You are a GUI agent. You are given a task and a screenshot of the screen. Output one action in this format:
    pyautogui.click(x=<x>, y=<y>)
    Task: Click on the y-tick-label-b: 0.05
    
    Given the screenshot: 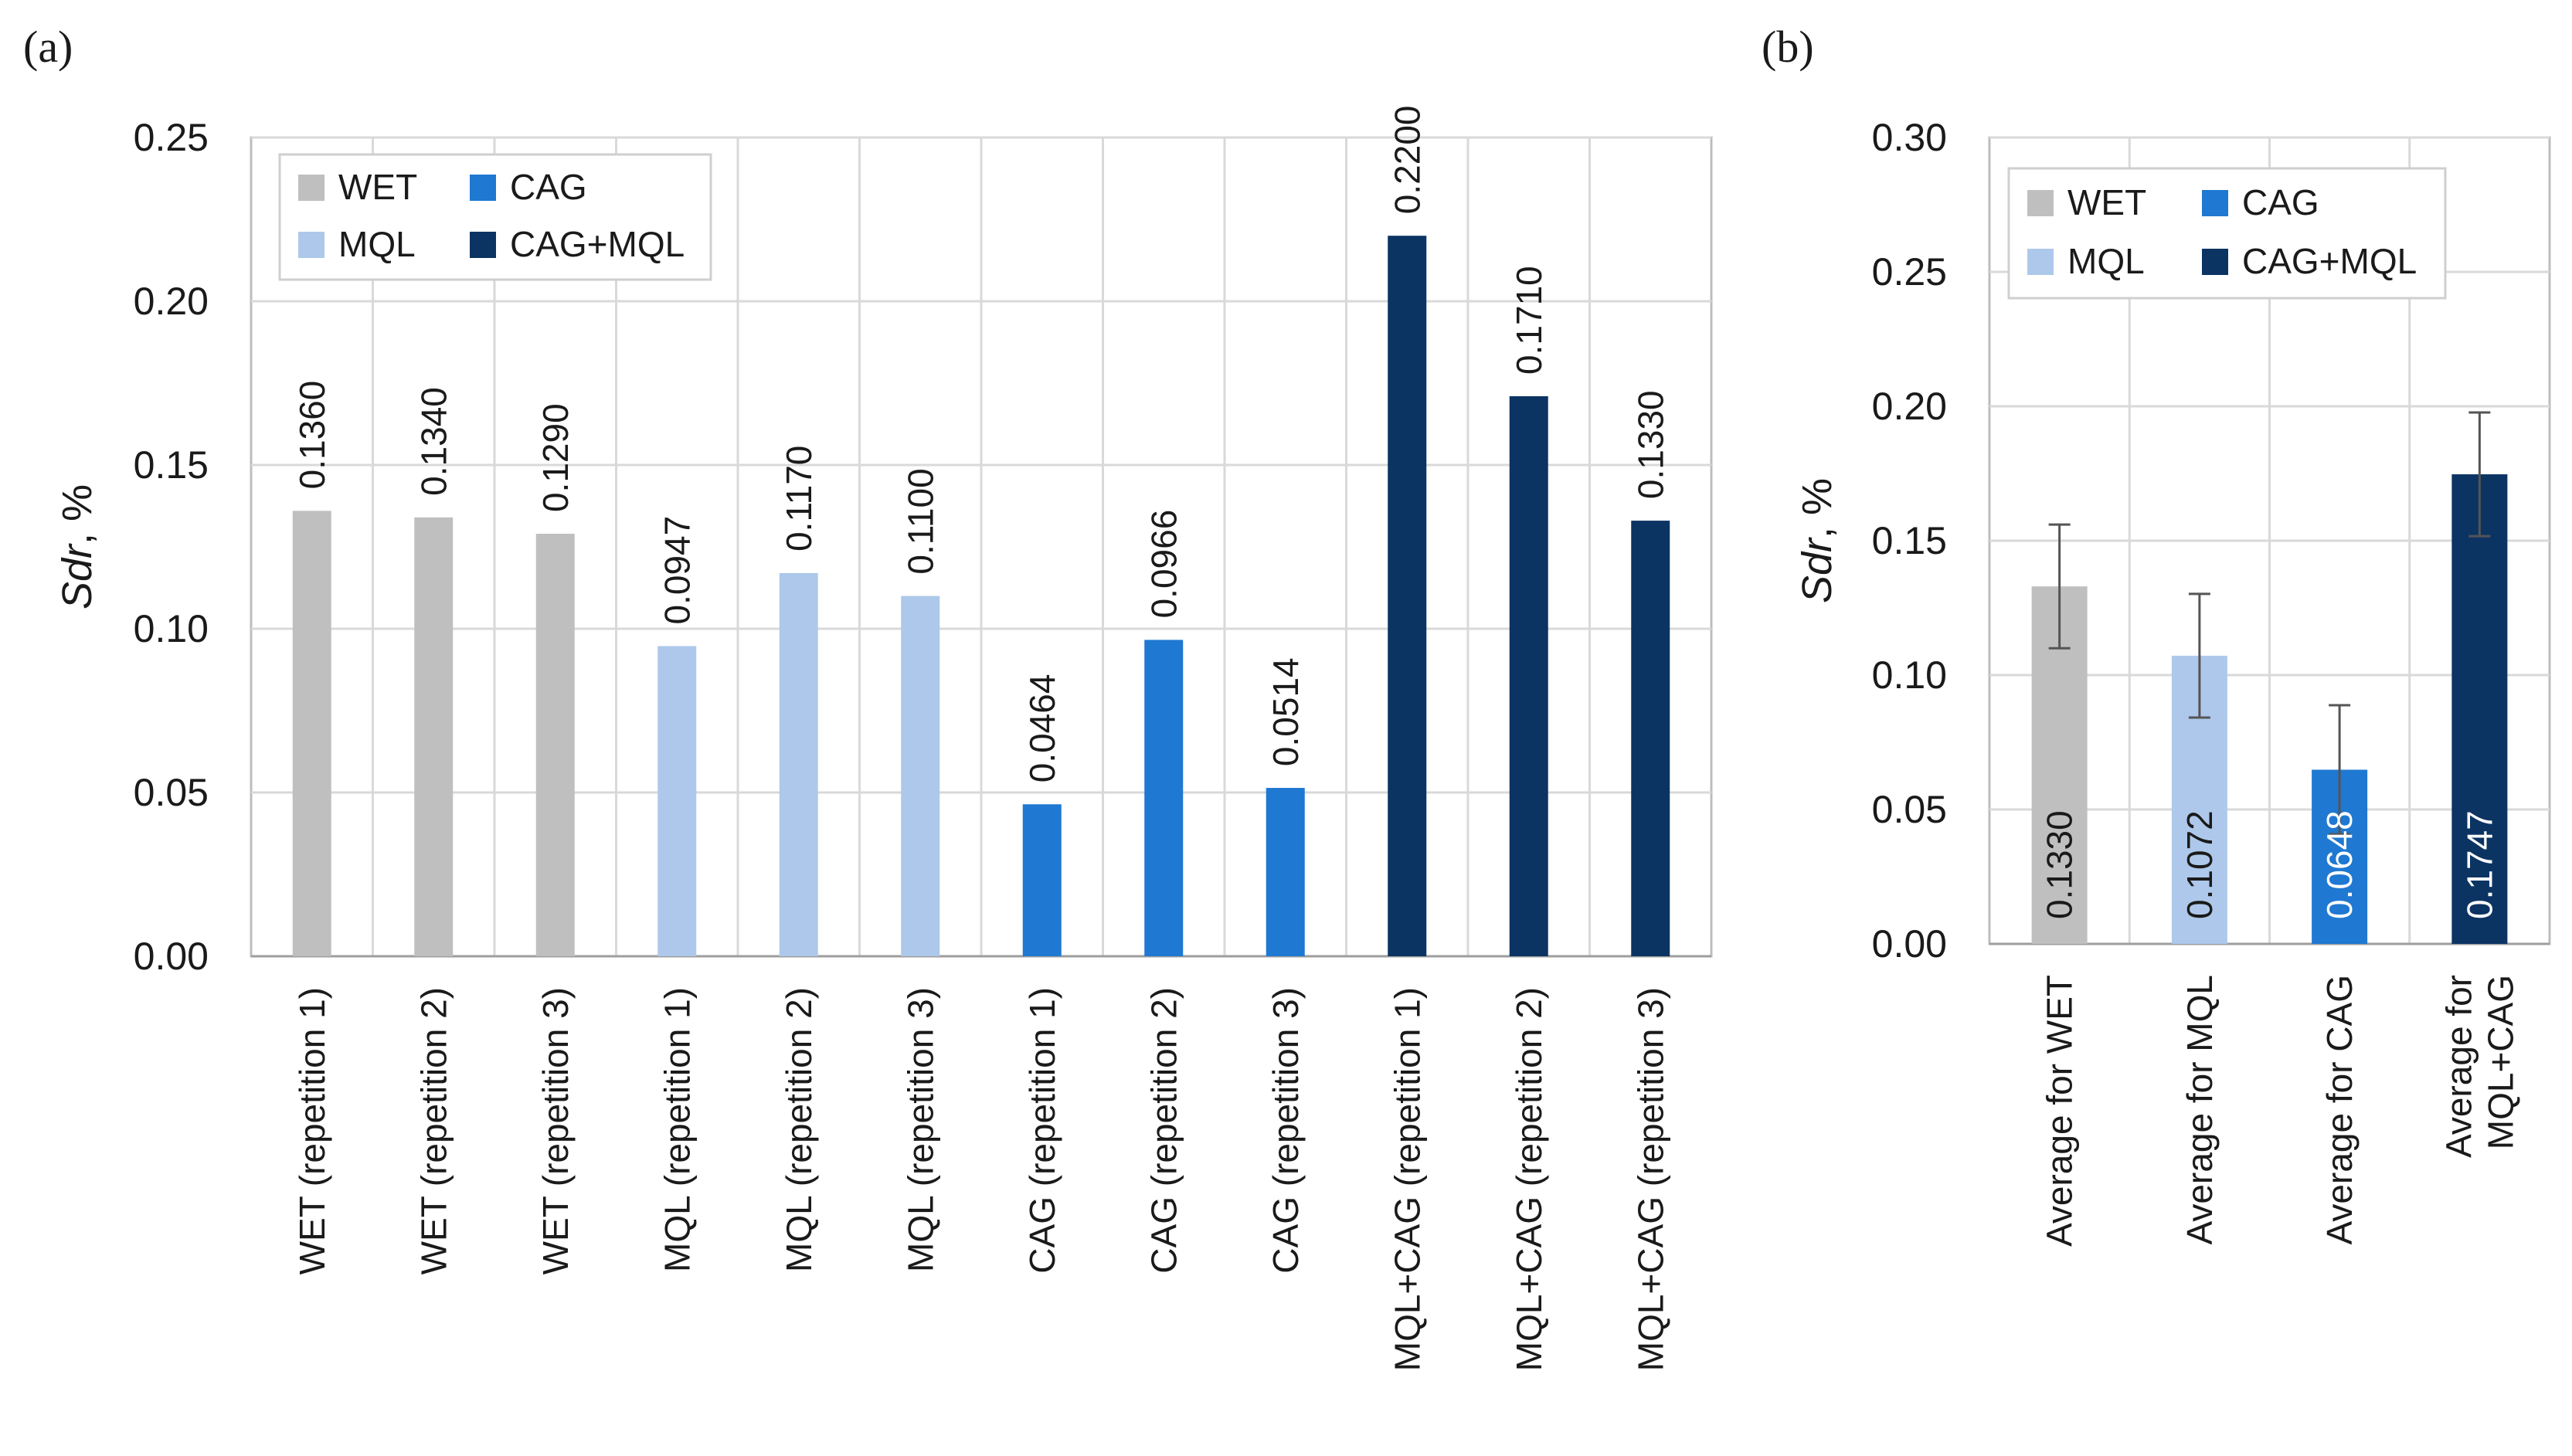 What is the action you would take?
    pyautogui.click(x=1910, y=809)
    